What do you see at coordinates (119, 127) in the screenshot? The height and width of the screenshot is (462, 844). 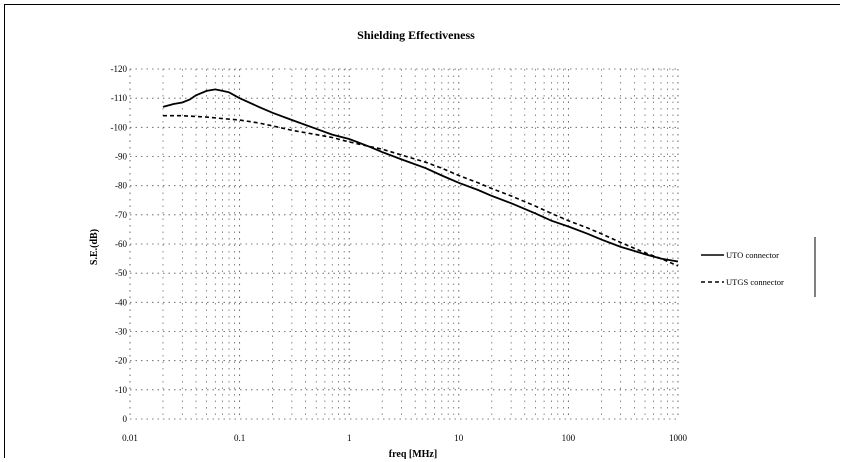 I see `y-tick-label: -100` at bounding box center [119, 127].